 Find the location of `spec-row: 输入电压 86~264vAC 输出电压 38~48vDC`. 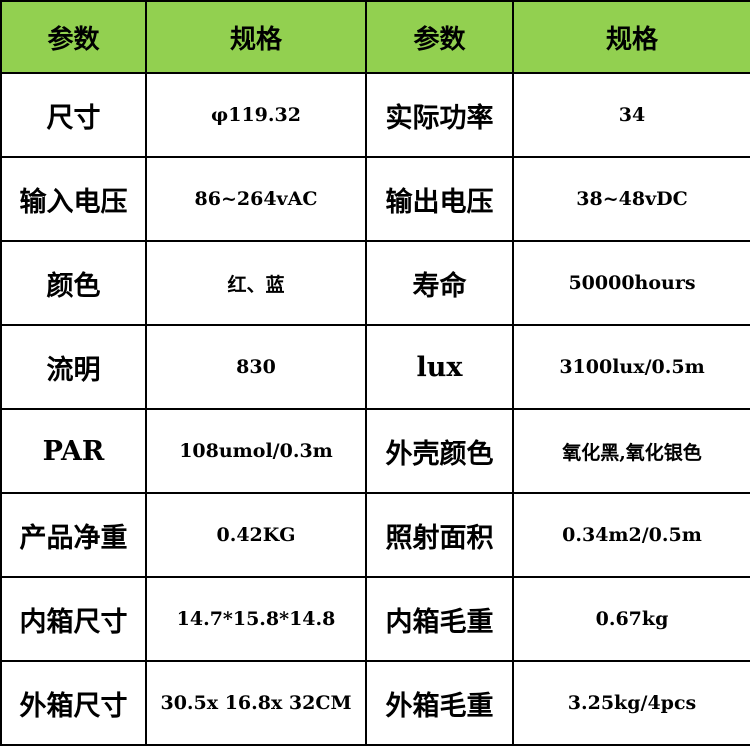

spec-row: 输入电压 86~264vAC 输出电压 38~48vDC is located at coordinates (375, 199).